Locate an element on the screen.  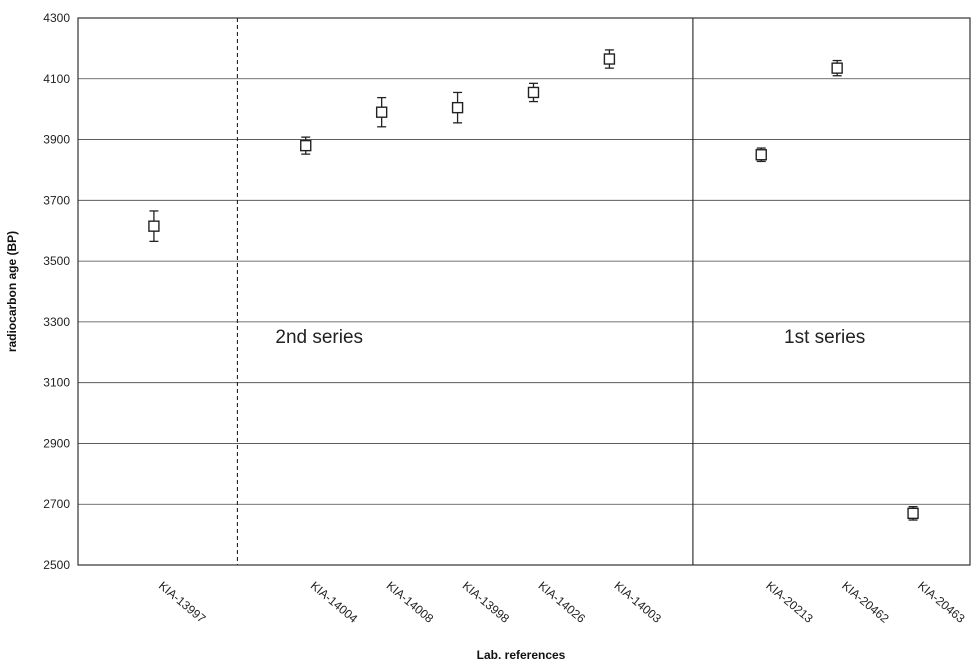
y-tick-label: 3700 is located at coordinates (56, 200).